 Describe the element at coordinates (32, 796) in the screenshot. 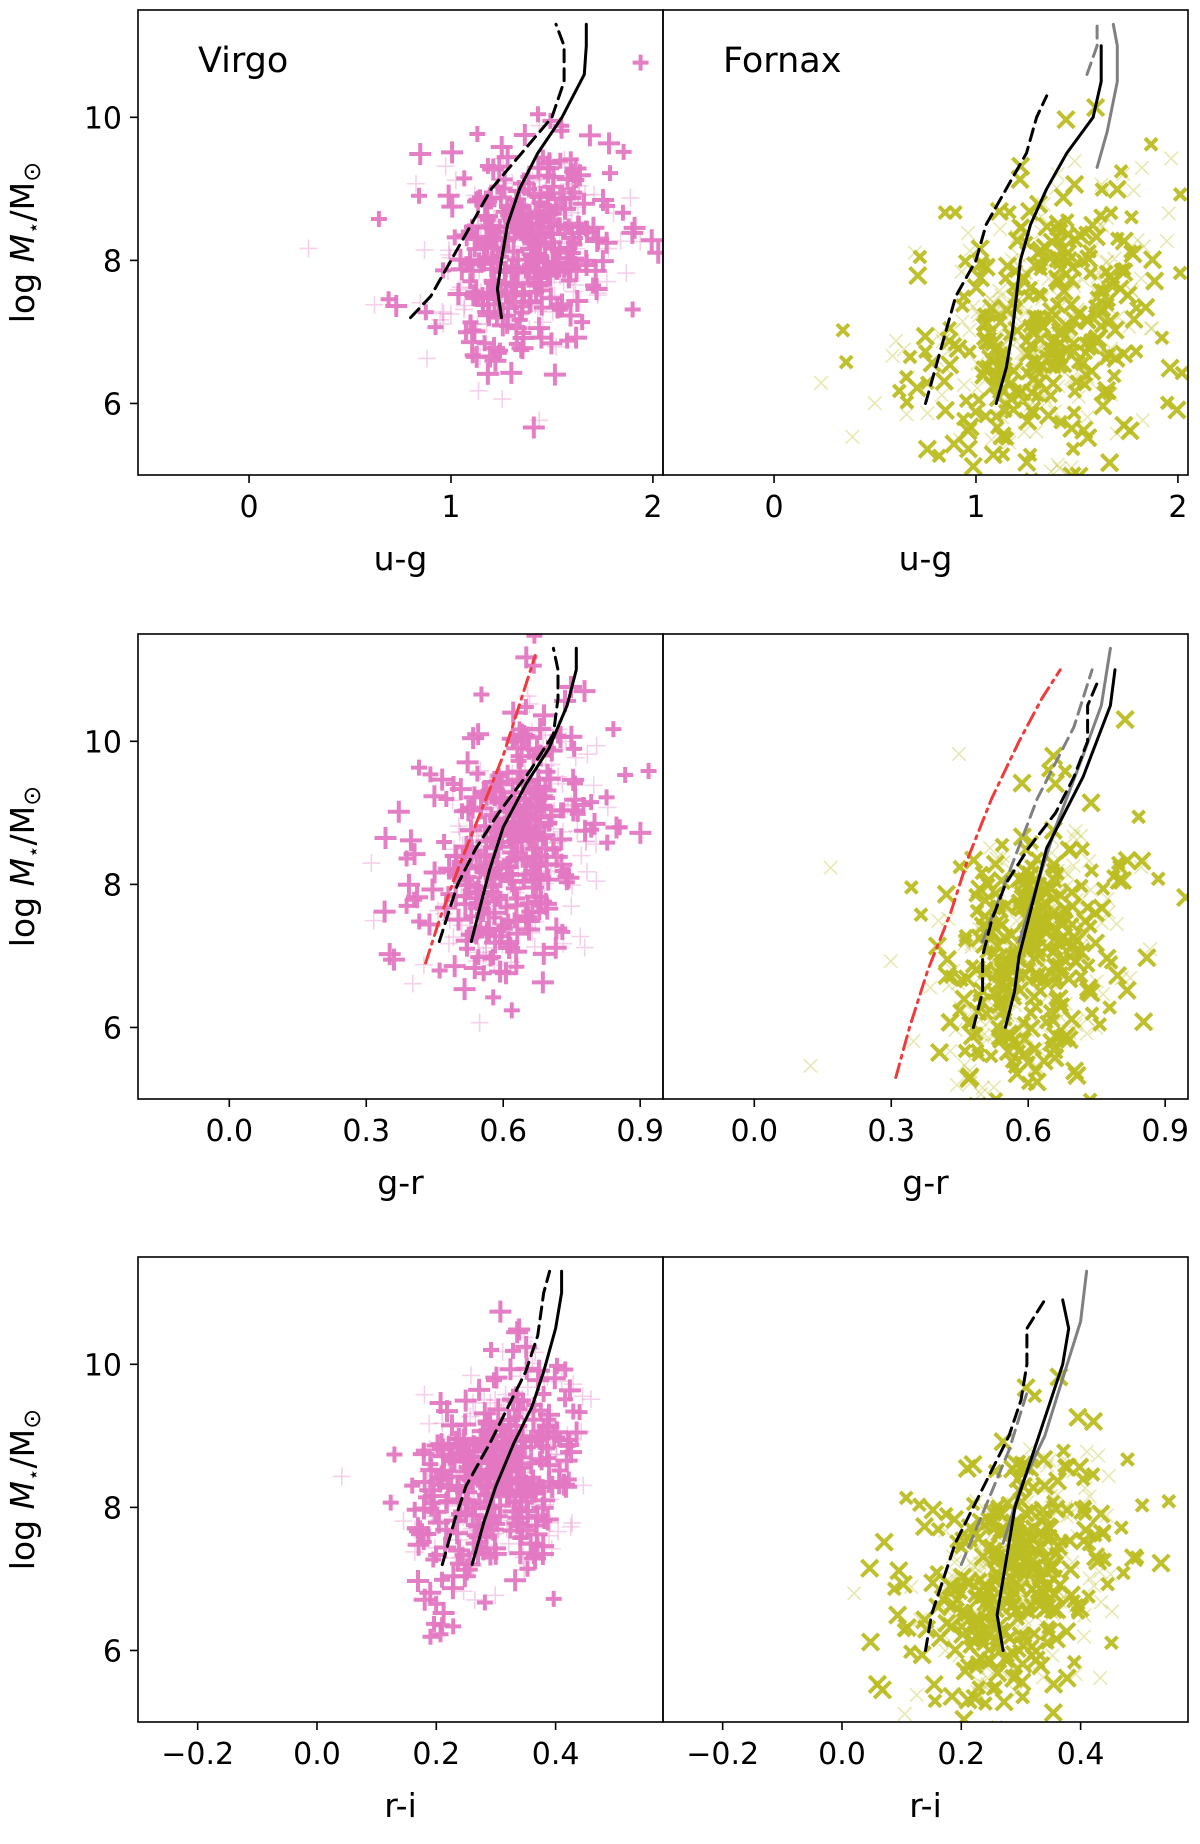

I see `y-label-sun: ⊙` at that location.